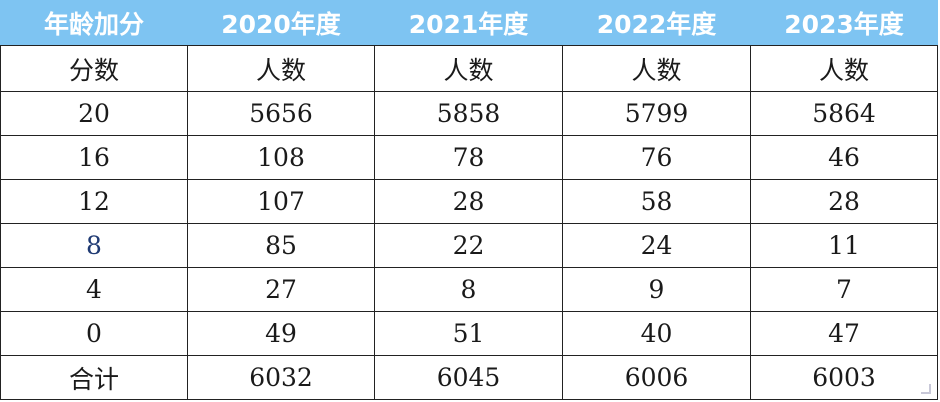 The width and height of the screenshot is (940, 402). Describe the element at coordinates (281, 201) in the screenshot. I see `row-cell: 107` at that location.